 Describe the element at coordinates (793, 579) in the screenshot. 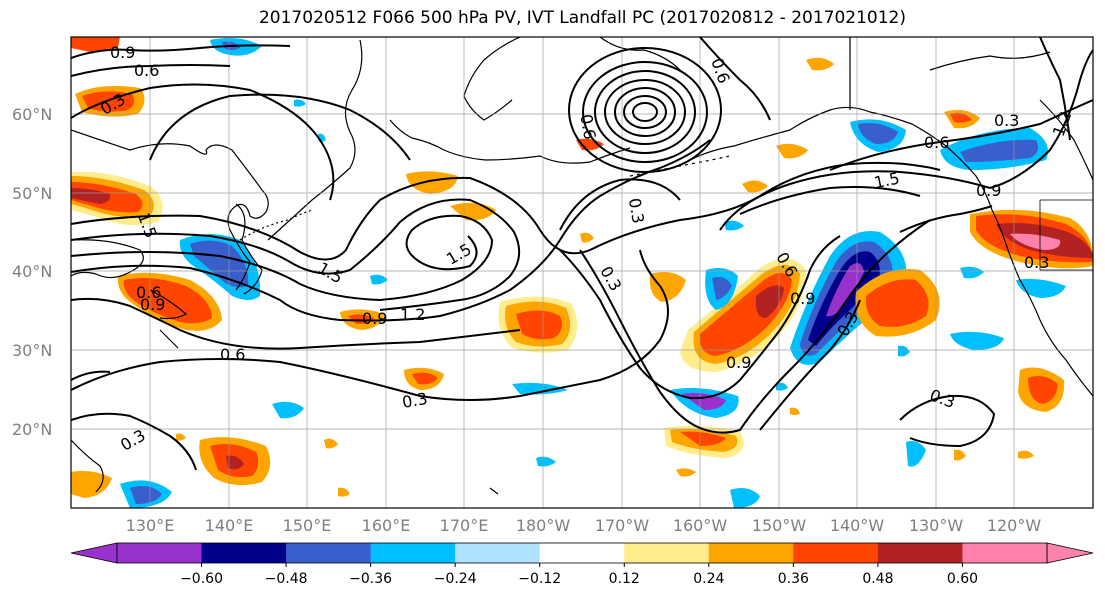

I see `colorbar-tick-label: 0.36` at that location.